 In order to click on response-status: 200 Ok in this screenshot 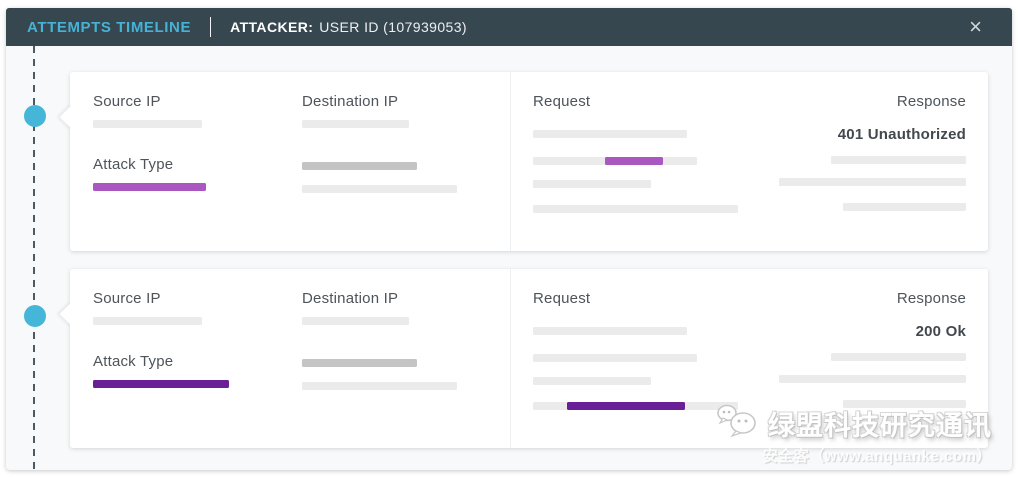, I will do `click(940, 331)`.